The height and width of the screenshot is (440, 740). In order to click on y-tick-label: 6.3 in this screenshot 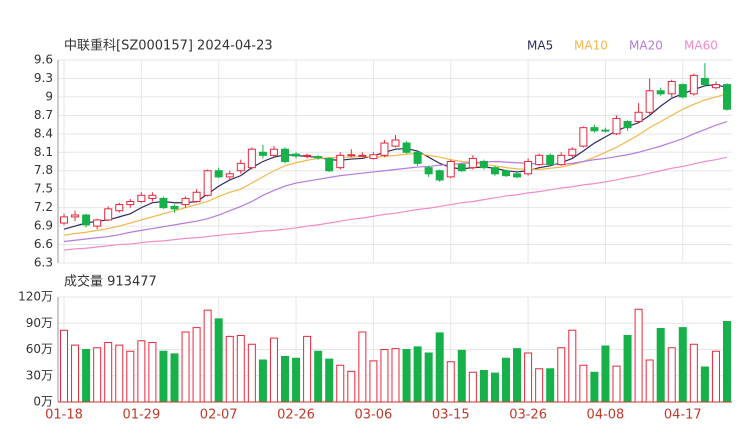, I will do `click(43, 263)`.